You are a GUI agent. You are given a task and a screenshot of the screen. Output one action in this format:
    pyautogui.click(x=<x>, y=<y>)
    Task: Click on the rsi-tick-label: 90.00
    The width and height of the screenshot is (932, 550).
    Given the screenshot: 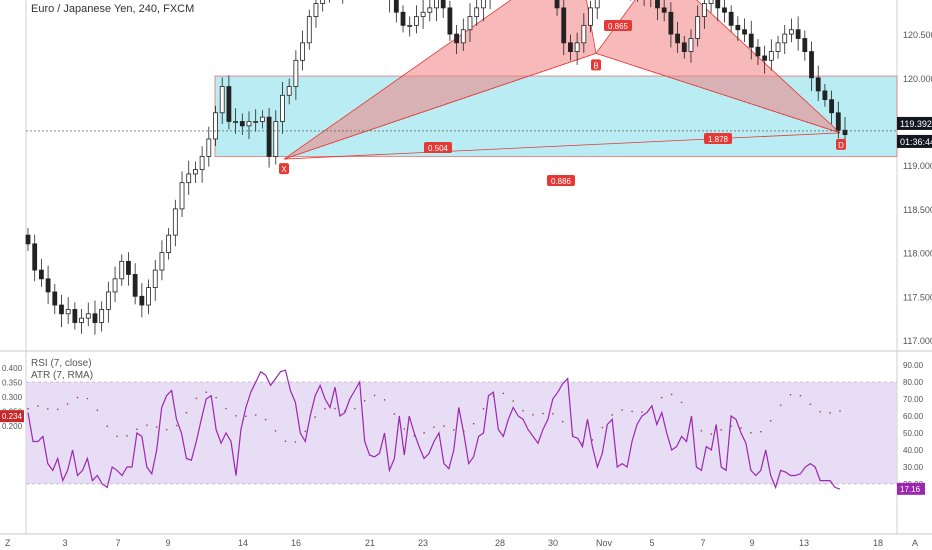 What is the action you would take?
    pyautogui.click(x=913, y=365)
    